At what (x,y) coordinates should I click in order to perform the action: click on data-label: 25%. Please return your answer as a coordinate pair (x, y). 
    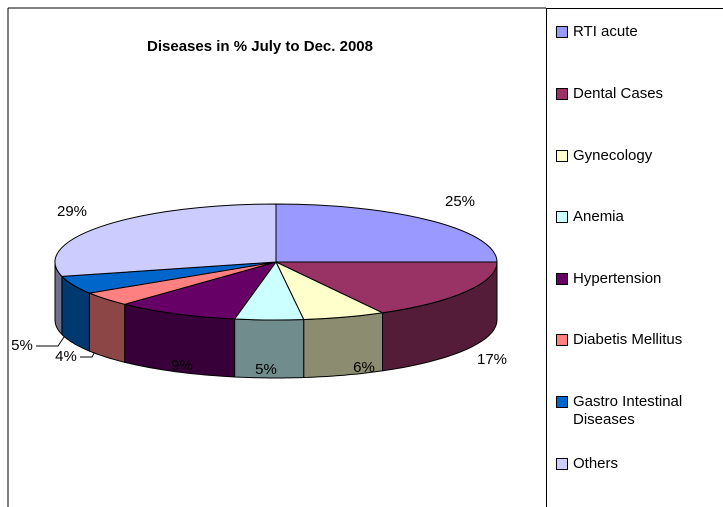
    Looking at the image, I should click on (460, 201).